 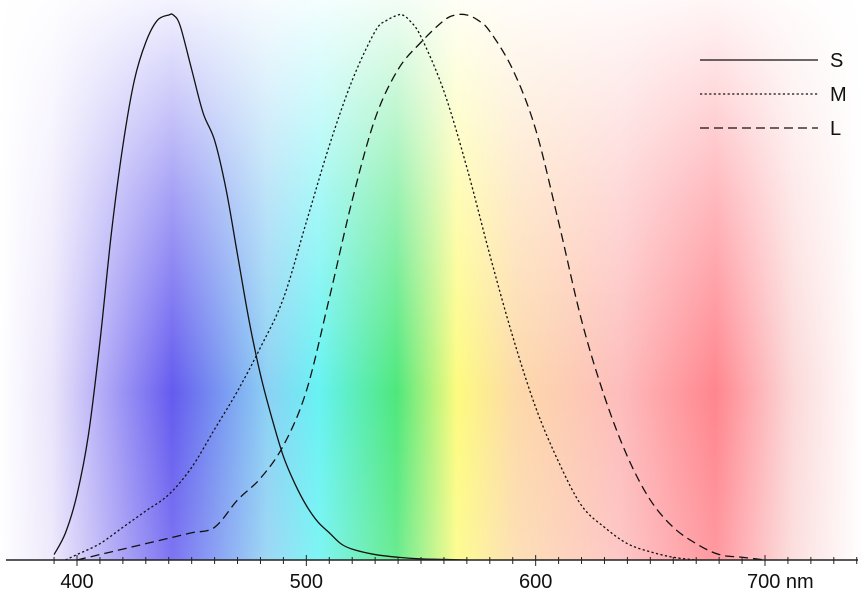 I want to click on legend-label-L: L, so click(x=835, y=129).